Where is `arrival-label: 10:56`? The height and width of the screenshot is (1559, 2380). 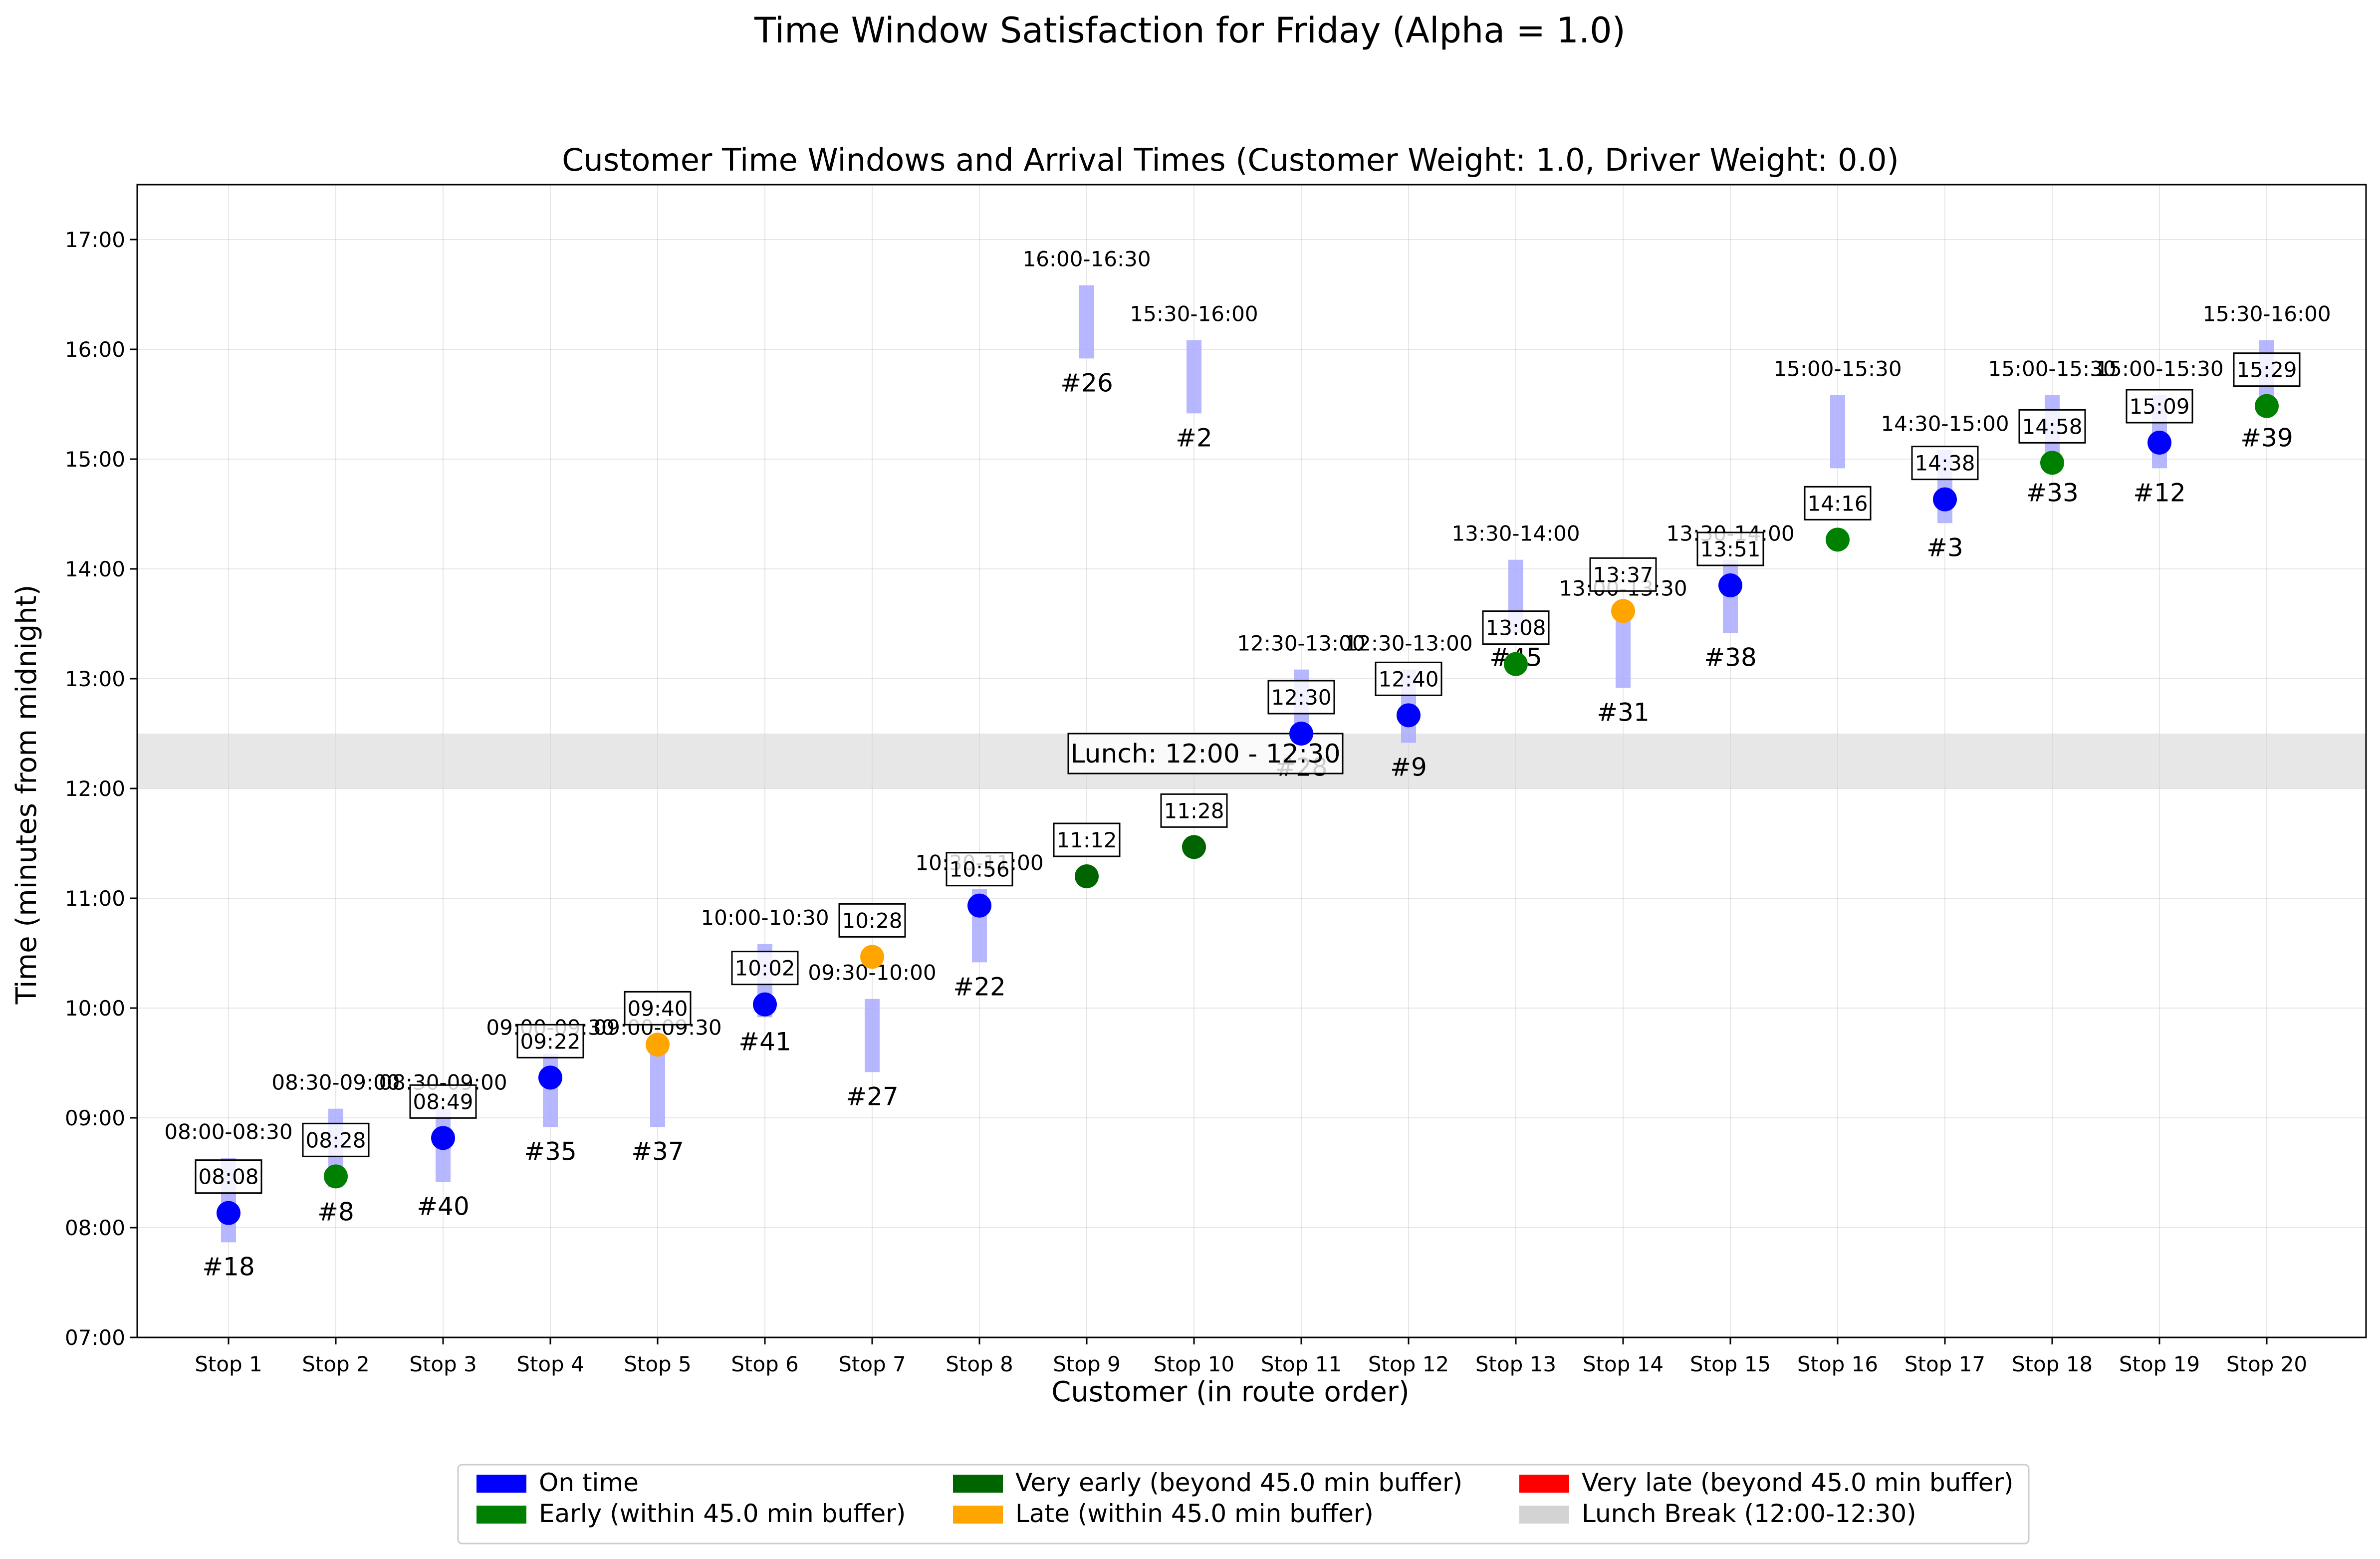
arrival-label: 10:56 is located at coordinates (979, 869).